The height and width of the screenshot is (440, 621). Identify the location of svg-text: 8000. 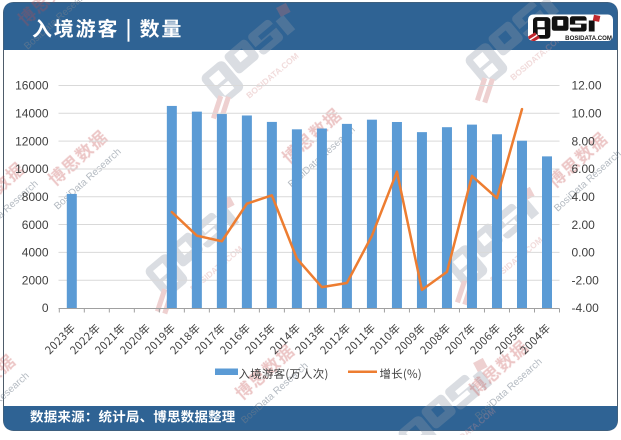
(35, 197).